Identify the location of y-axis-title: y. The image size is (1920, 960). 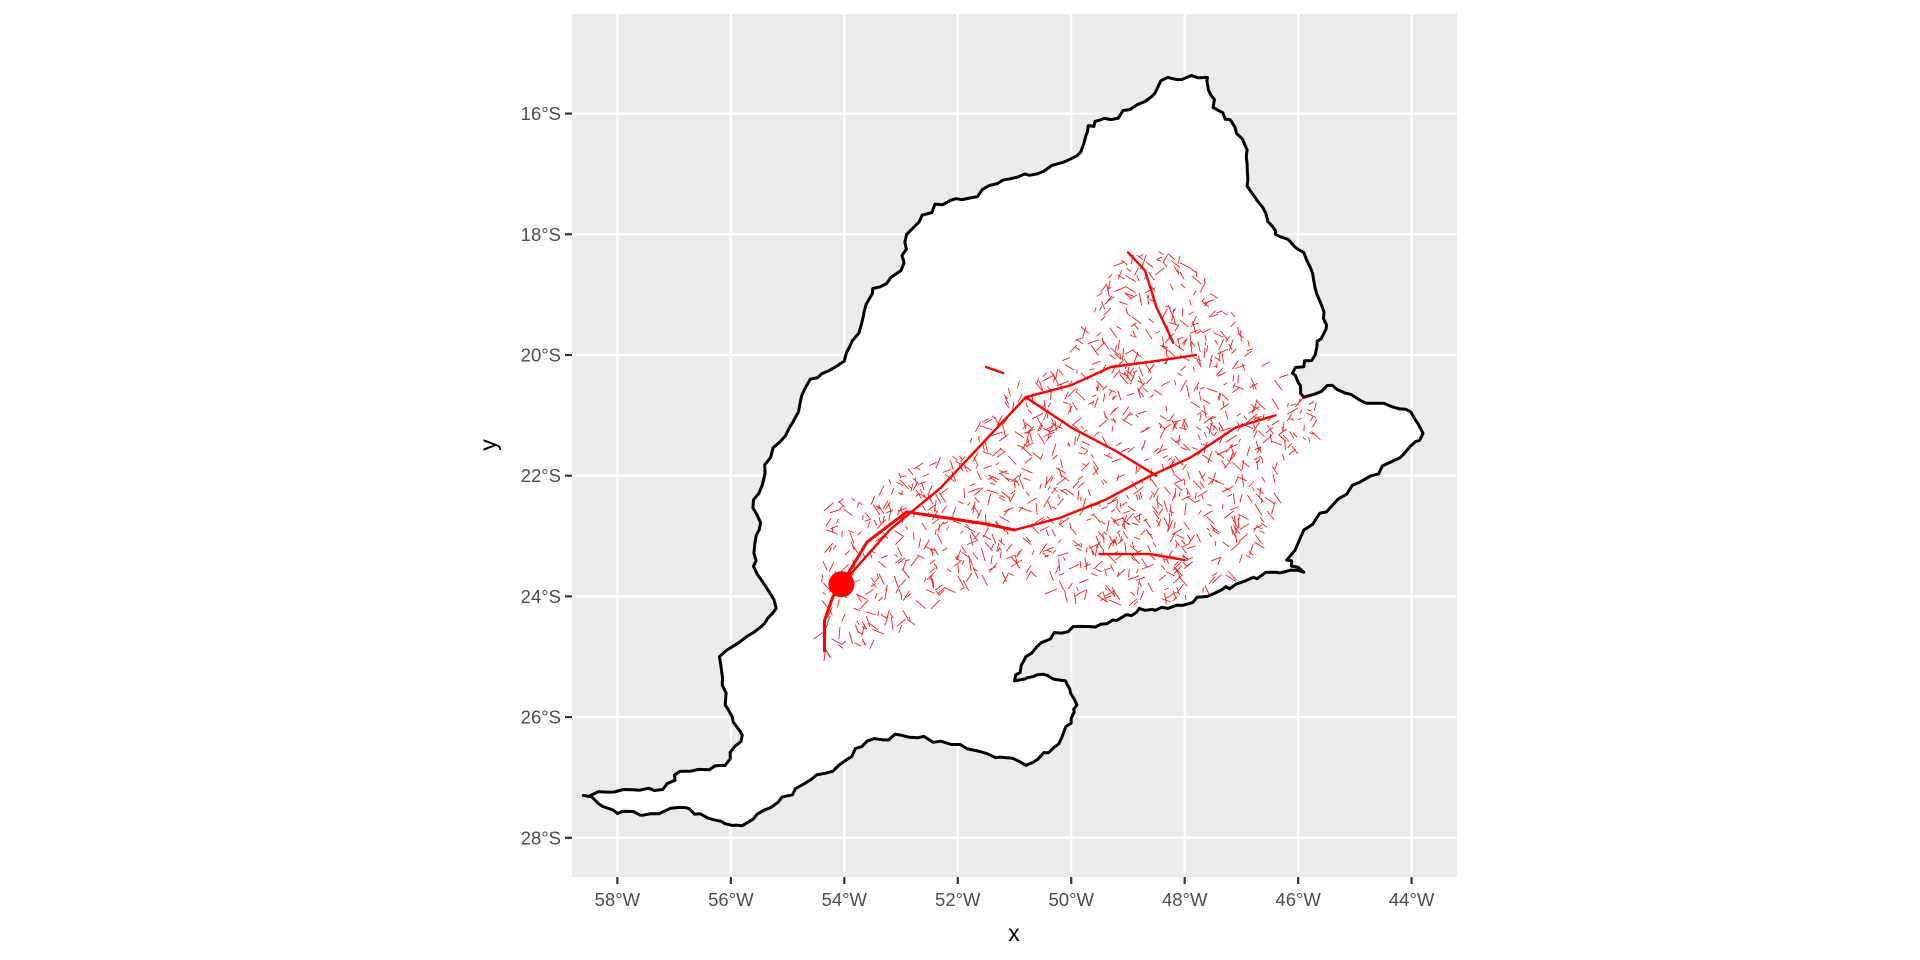
(488, 445).